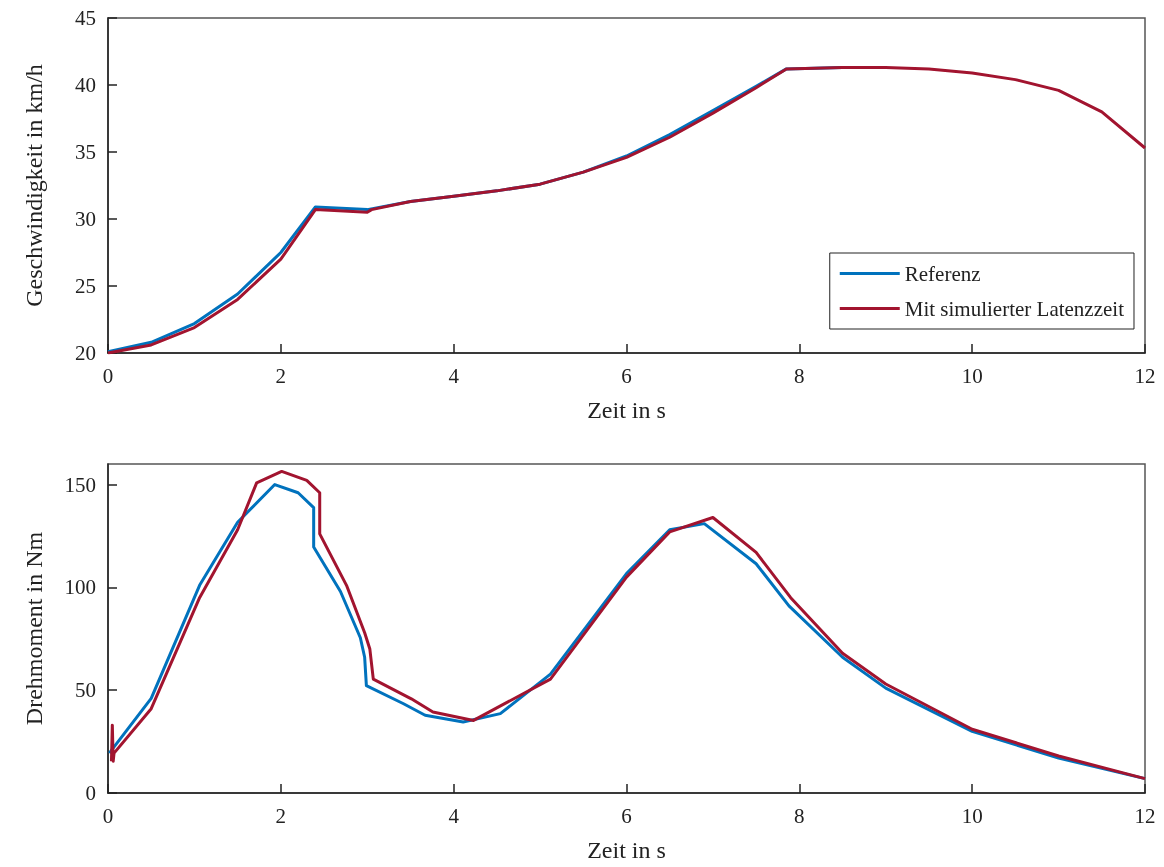 This screenshot has height=867, width=1164. What do you see at coordinates (85, 152) in the screenshot?
I see `y-tick-label: 35` at bounding box center [85, 152].